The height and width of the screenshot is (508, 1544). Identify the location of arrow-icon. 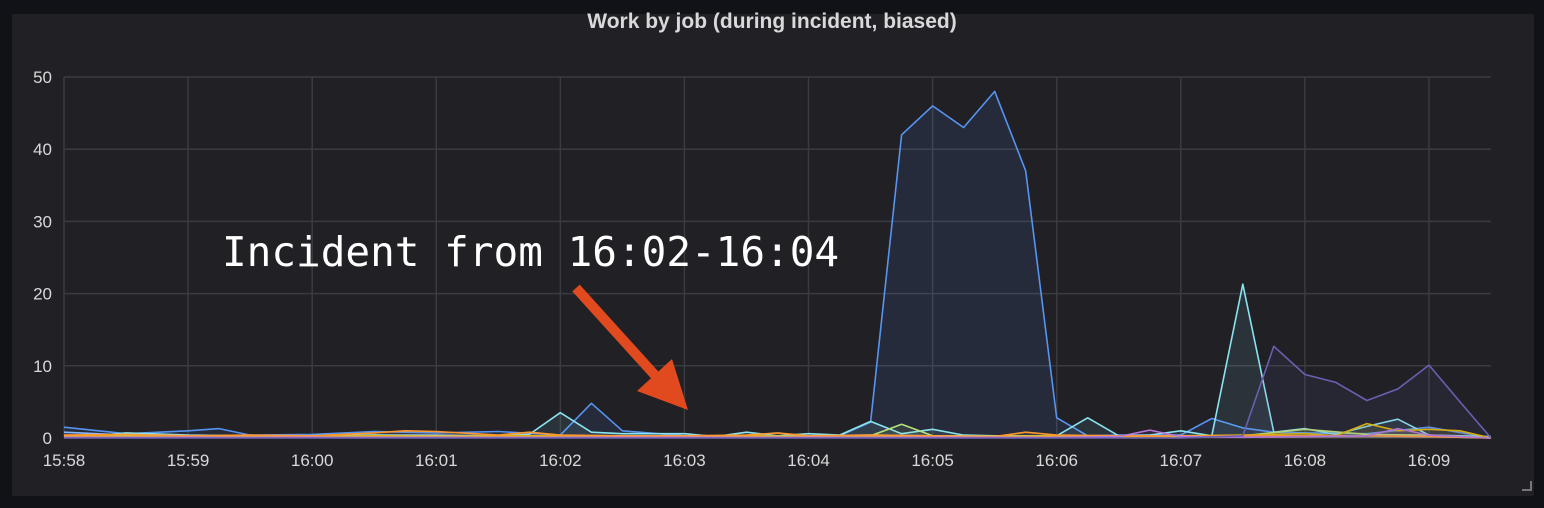
(630, 347).